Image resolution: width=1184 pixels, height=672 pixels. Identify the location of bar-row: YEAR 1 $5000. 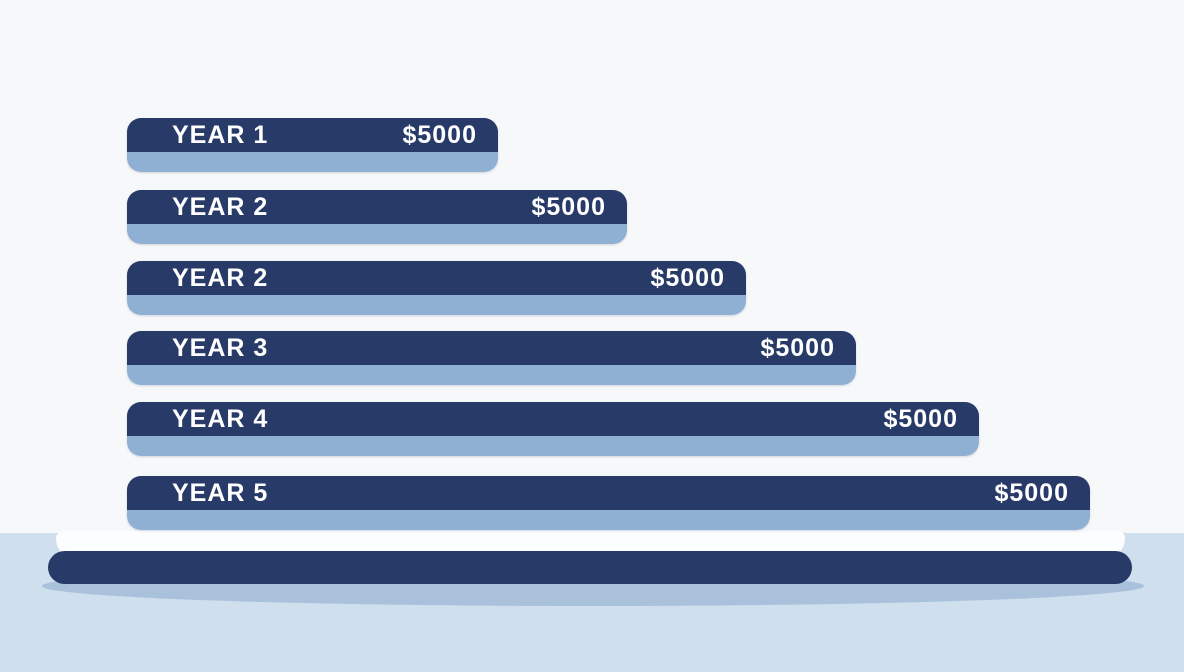
(312, 145).